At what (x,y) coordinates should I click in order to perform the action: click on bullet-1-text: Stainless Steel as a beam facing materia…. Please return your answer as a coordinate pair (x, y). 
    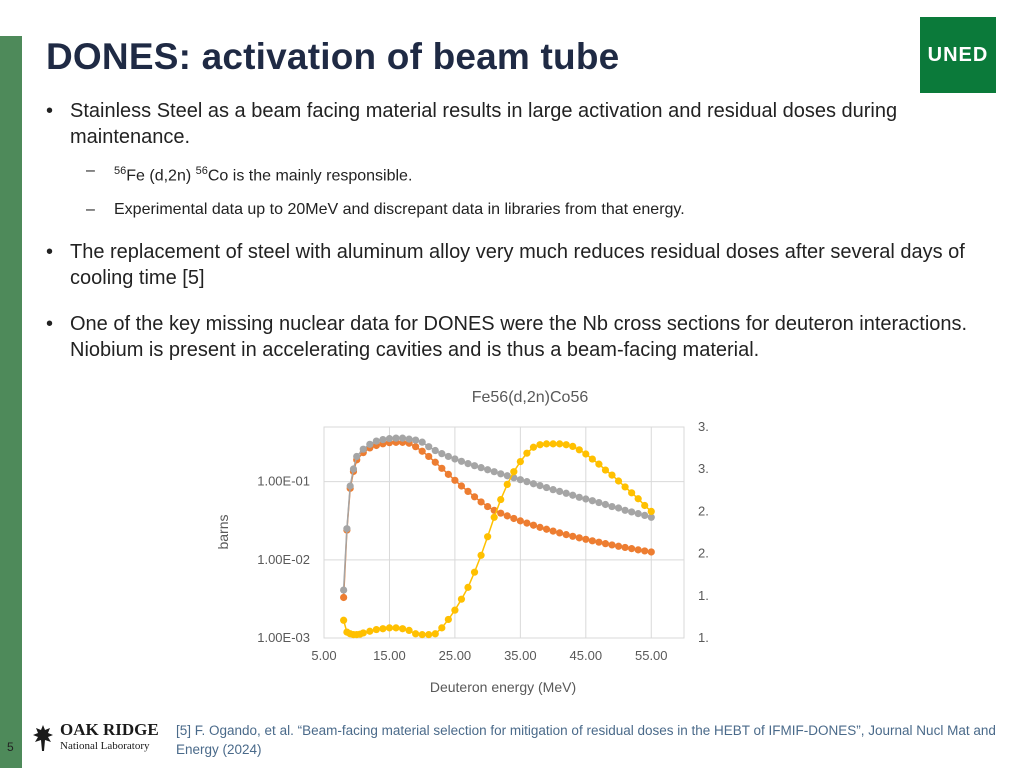
    Looking at the image, I should click on (484, 124).